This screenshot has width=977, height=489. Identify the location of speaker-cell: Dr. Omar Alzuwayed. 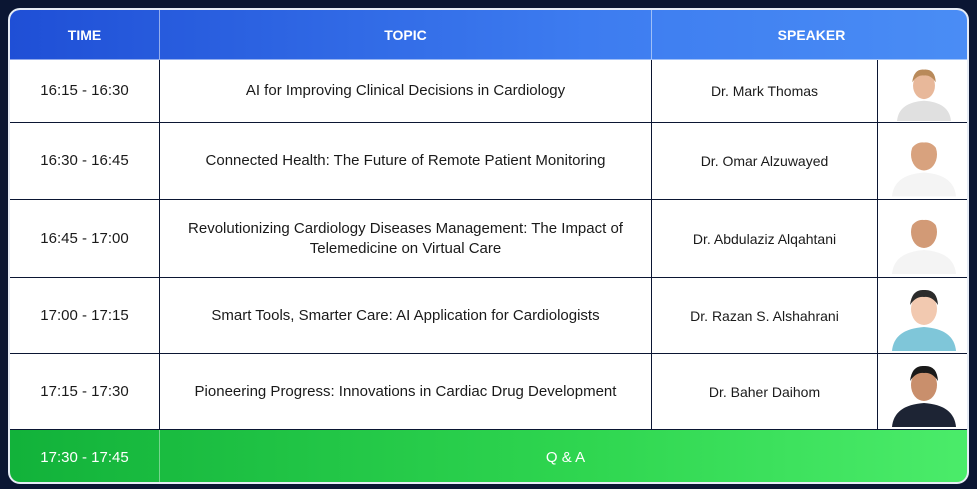
(765, 161).